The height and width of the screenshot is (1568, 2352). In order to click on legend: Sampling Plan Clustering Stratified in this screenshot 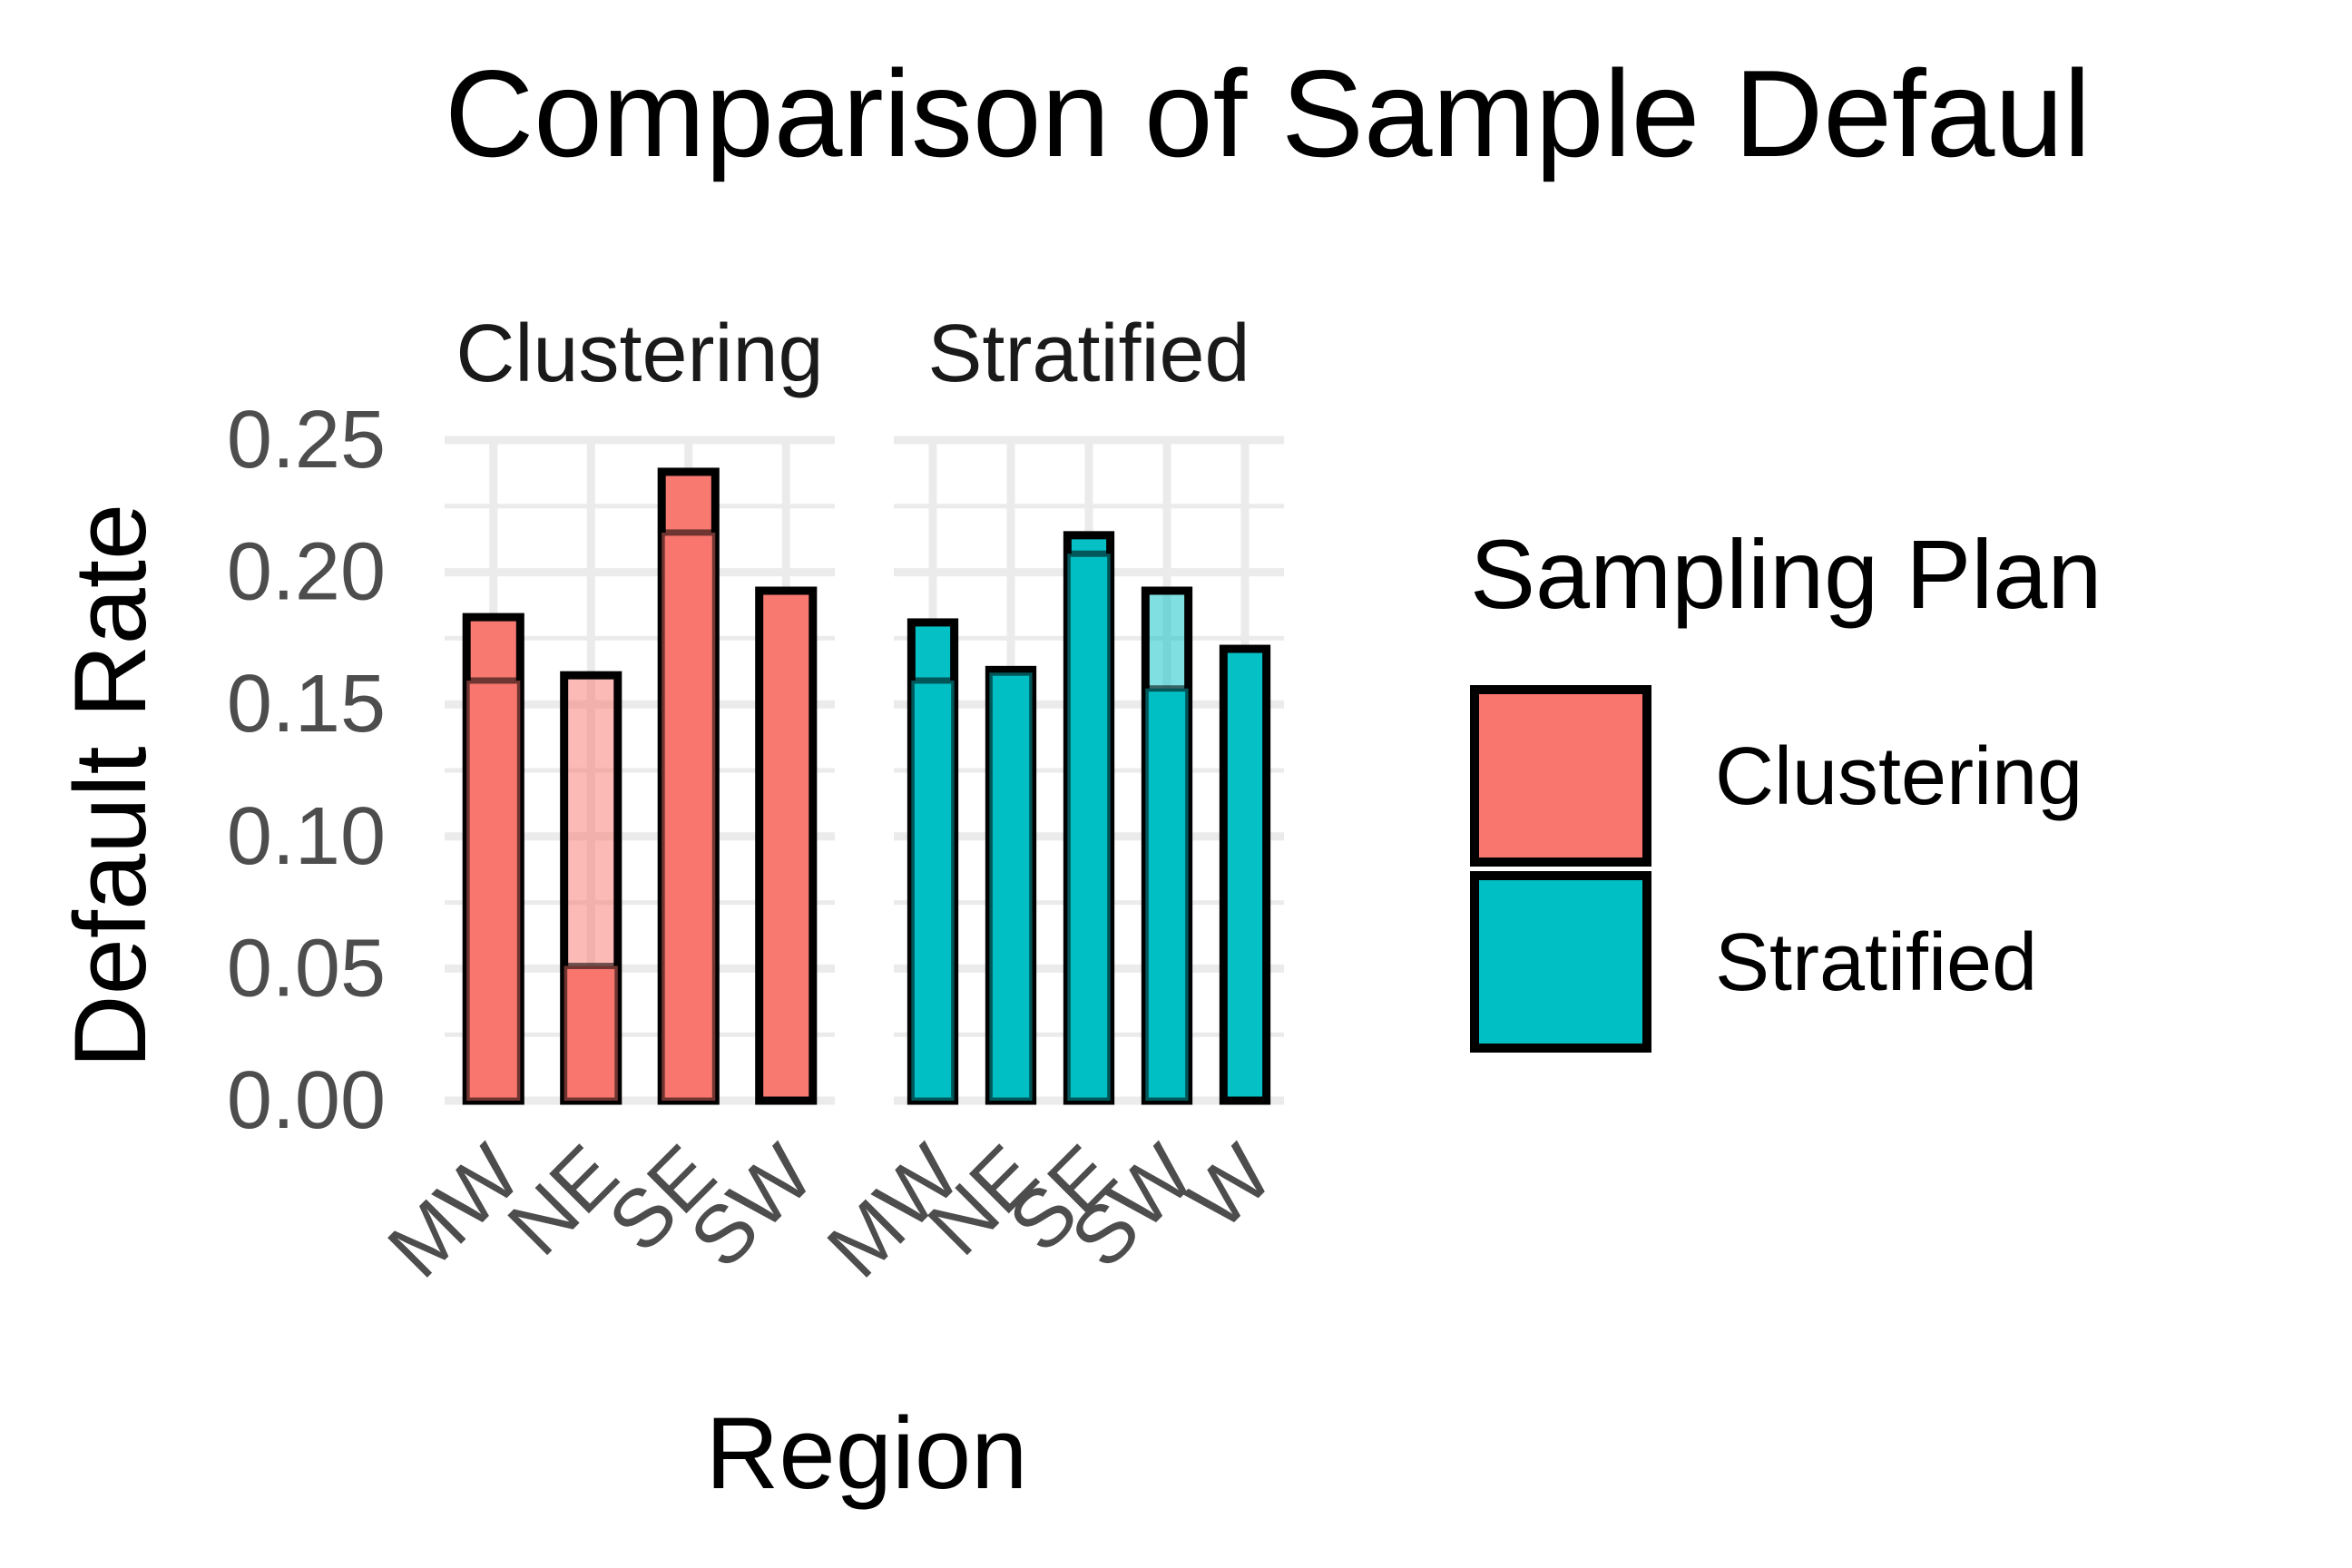, I will do `click(1786, 786)`.